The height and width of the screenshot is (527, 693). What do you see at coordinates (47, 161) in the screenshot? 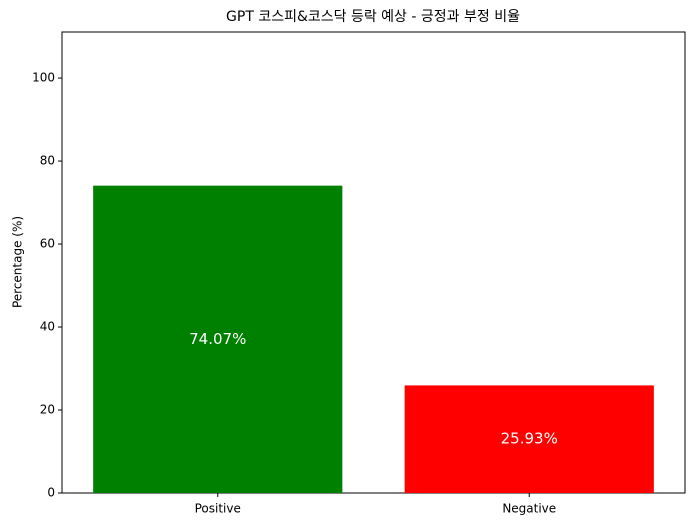
I see `y-tick-label: 80` at bounding box center [47, 161].